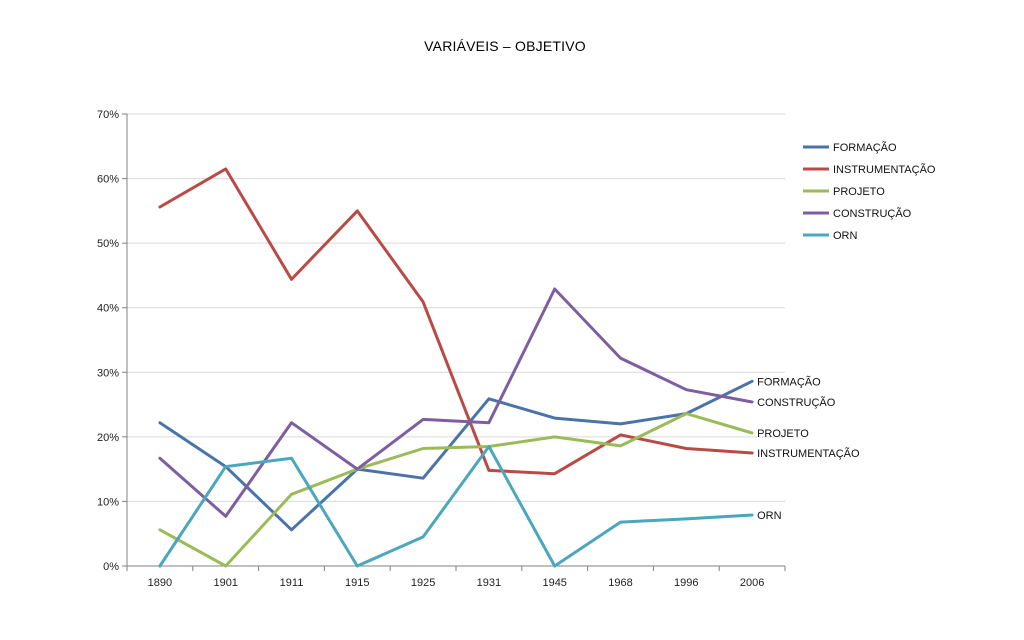  What do you see at coordinates (845, 236) in the screenshot?
I see `legend-label: ORN` at bounding box center [845, 236].